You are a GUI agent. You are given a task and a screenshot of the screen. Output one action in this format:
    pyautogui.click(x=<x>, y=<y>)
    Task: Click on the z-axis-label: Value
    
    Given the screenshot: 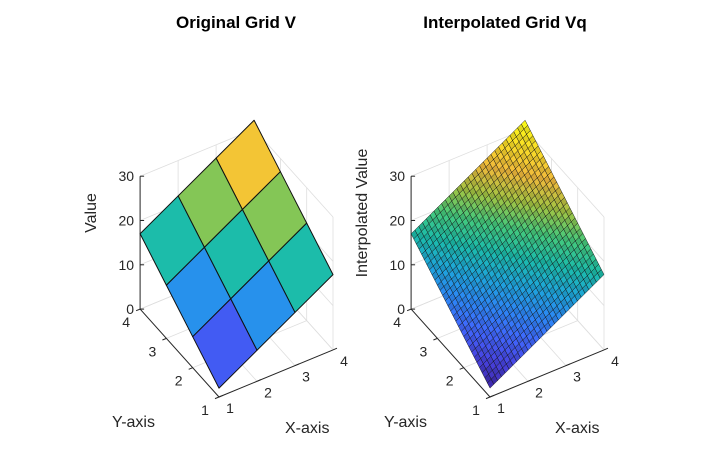 What is the action you would take?
    pyautogui.click(x=91, y=213)
    